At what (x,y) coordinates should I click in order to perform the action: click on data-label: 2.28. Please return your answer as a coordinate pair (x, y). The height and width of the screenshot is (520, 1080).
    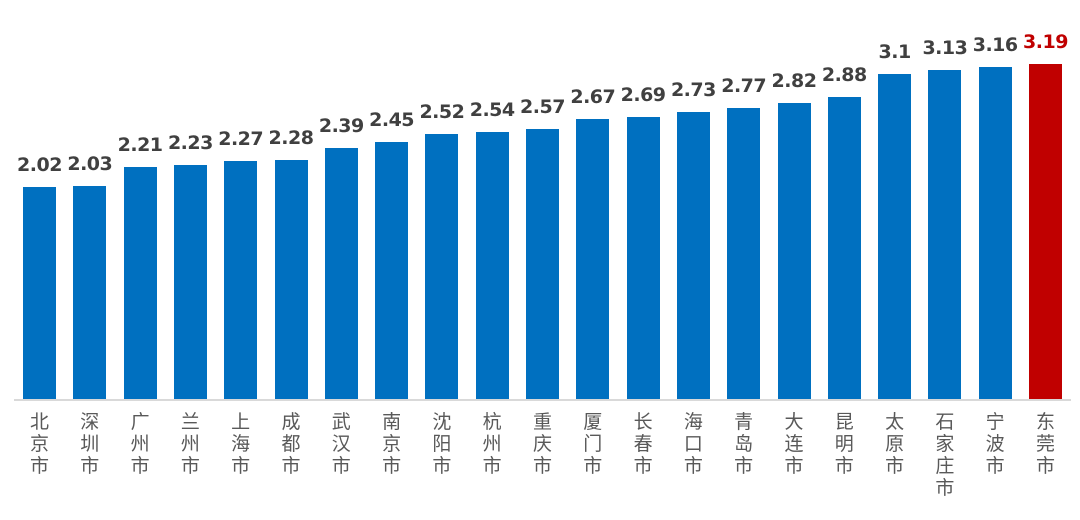
    Looking at the image, I should click on (291, 137).